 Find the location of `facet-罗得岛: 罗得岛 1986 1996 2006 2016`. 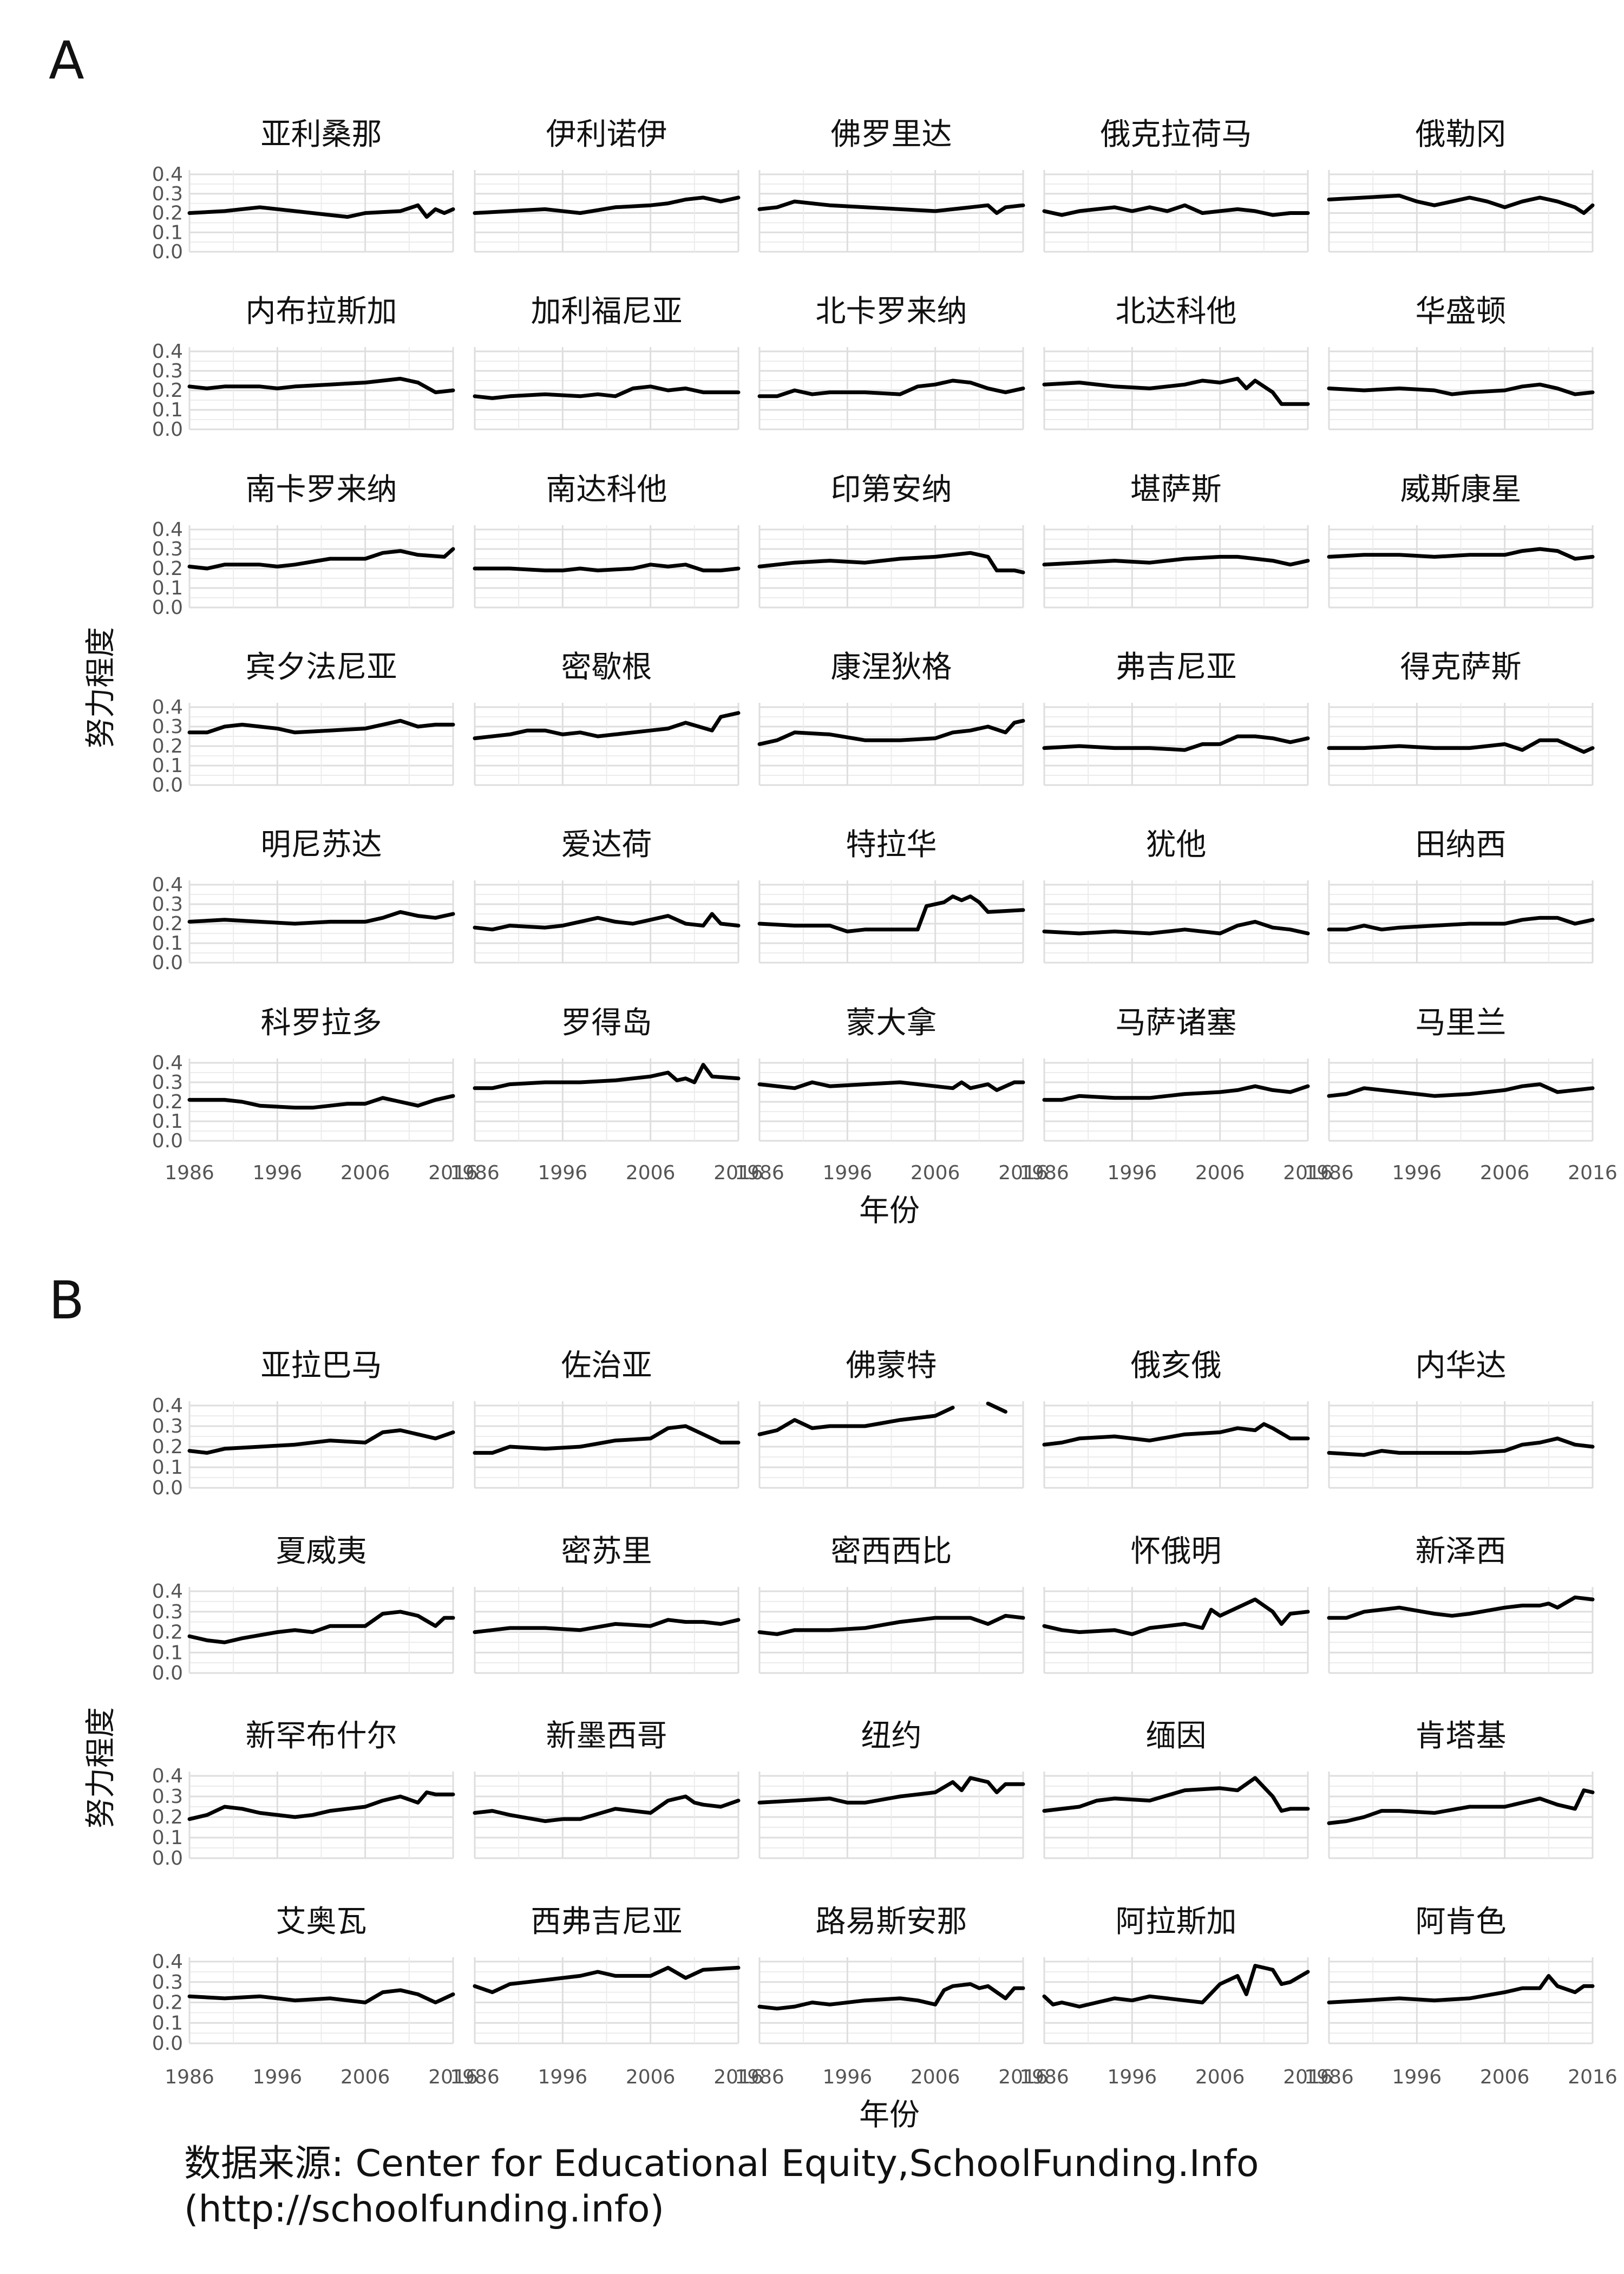

facet-罗得岛: 罗得岛 1986 1996 2006 2016 is located at coordinates (606, 1095).